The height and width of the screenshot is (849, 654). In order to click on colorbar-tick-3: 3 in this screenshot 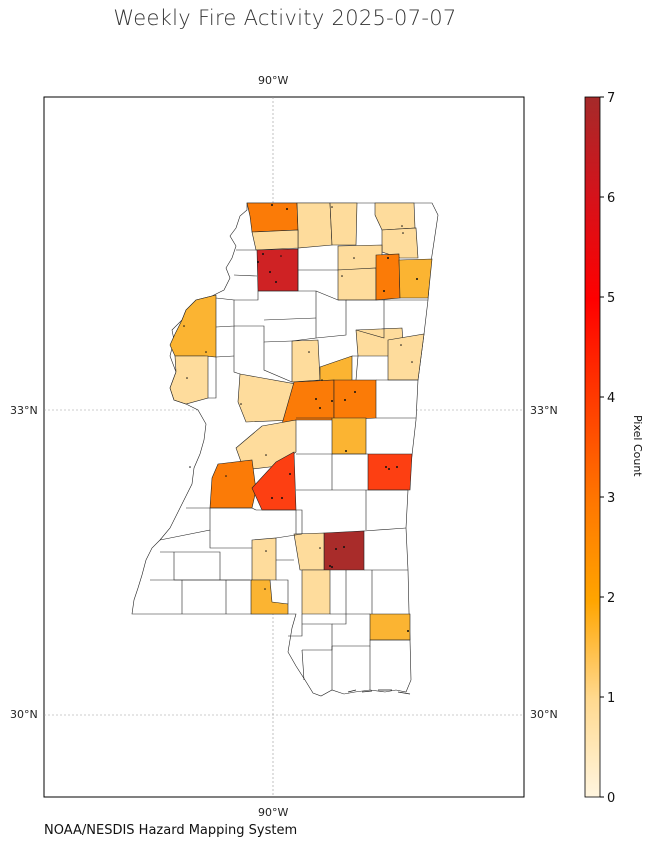, I will do `click(611, 498)`.